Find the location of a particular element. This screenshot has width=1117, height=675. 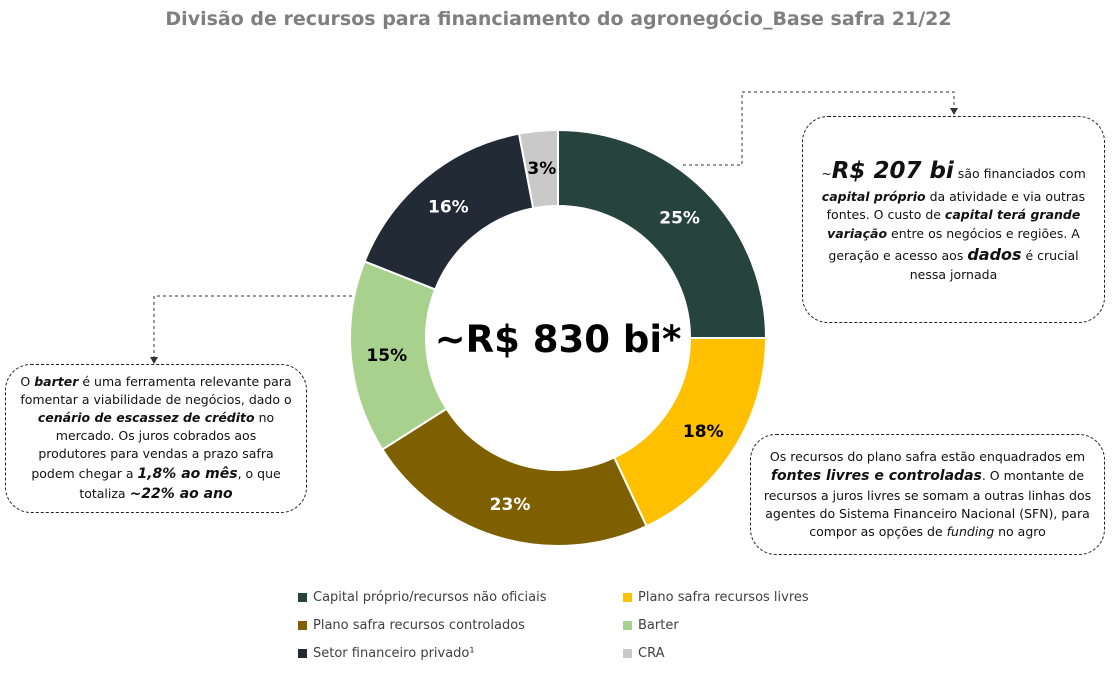

slice-cra is located at coordinates (538, 169).